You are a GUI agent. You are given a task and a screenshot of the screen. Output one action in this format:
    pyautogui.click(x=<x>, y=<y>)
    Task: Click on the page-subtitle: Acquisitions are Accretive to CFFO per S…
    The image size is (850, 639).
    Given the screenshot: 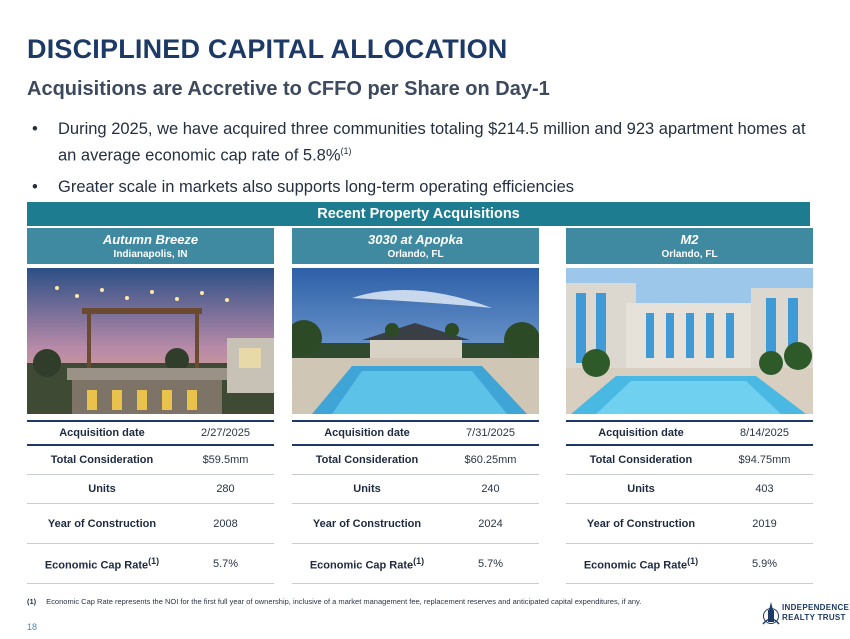 What is the action you would take?
    pyautogui.click(x=288, y=89)
    